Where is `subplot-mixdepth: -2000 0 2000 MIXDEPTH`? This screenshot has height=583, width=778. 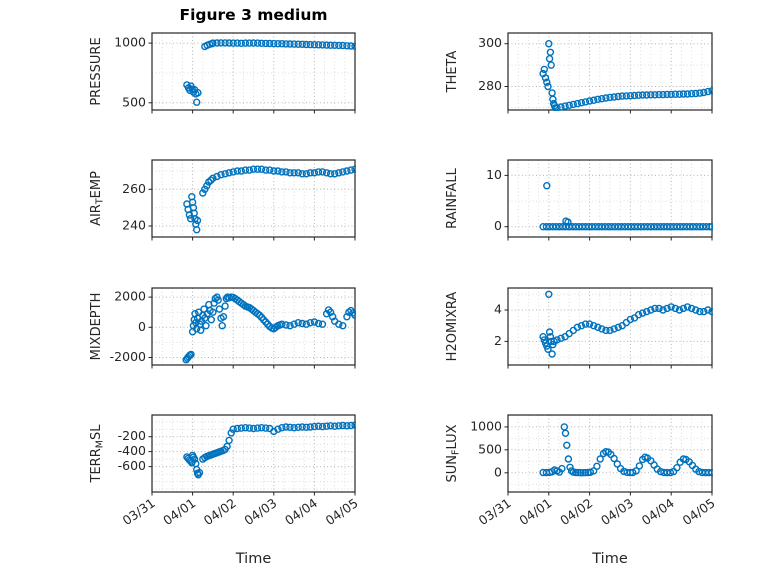
subplot-mixdepth: -2000 0 2000 MIXDEPTH is located at coordinates (222, 328).